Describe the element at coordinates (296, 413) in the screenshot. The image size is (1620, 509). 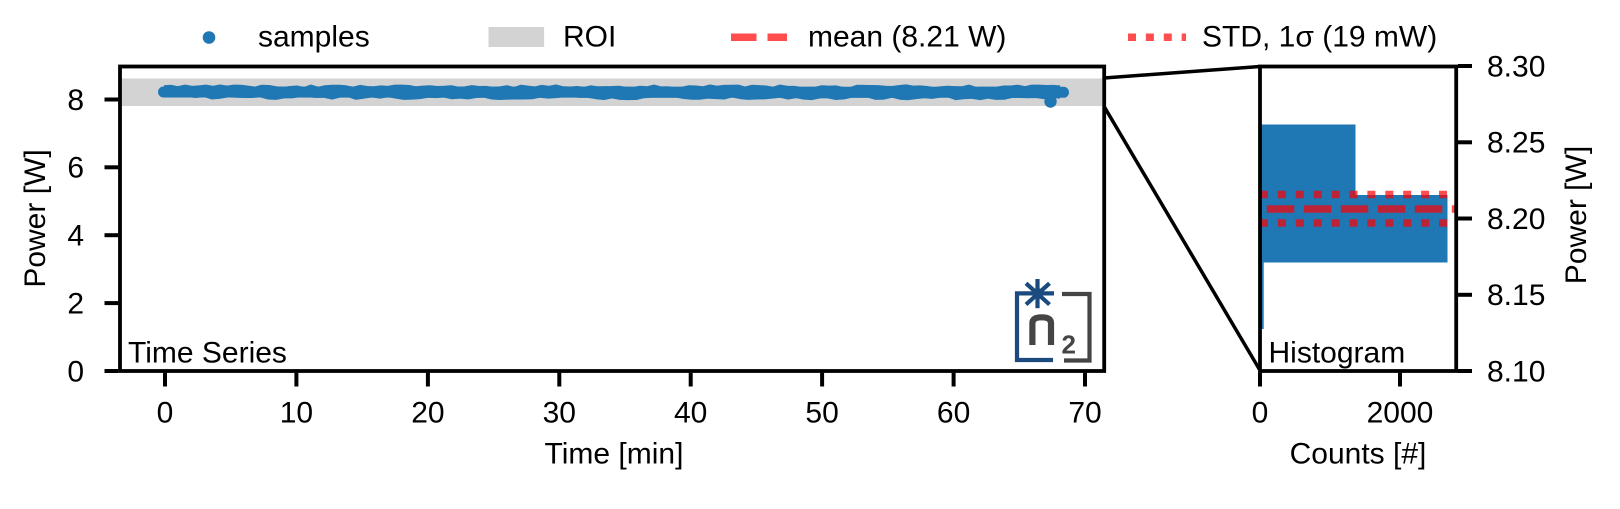
I see `svg-text: 10` at that location.